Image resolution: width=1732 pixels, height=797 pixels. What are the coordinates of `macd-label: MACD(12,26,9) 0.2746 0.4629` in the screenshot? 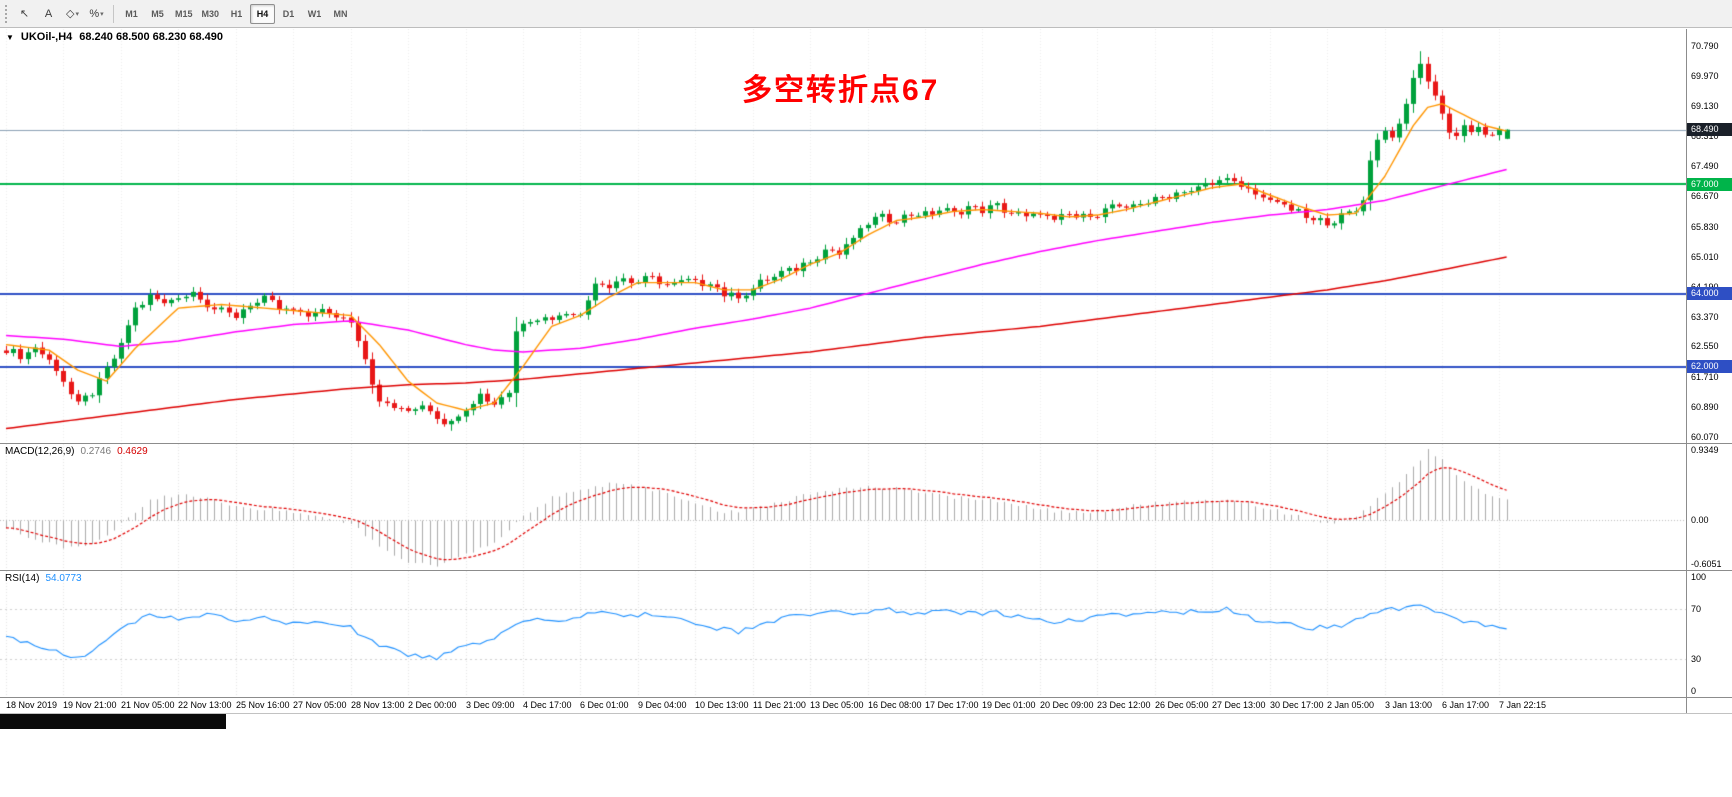 It's located at (76, 451).